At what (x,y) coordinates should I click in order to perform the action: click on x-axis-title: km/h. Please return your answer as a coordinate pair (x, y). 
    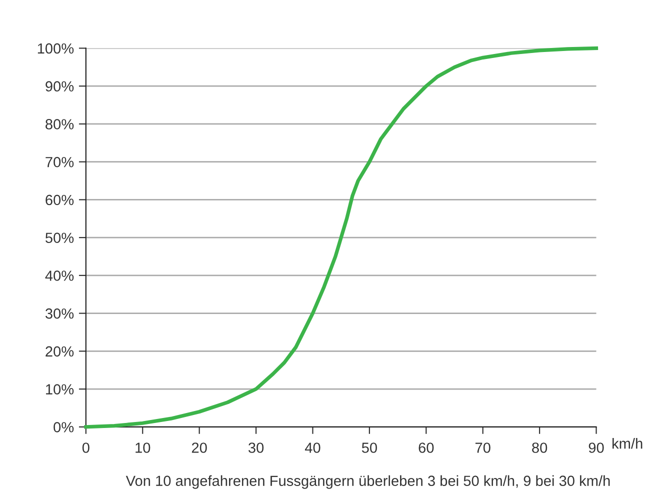
    Looking at the image, I should click on (627, 443).